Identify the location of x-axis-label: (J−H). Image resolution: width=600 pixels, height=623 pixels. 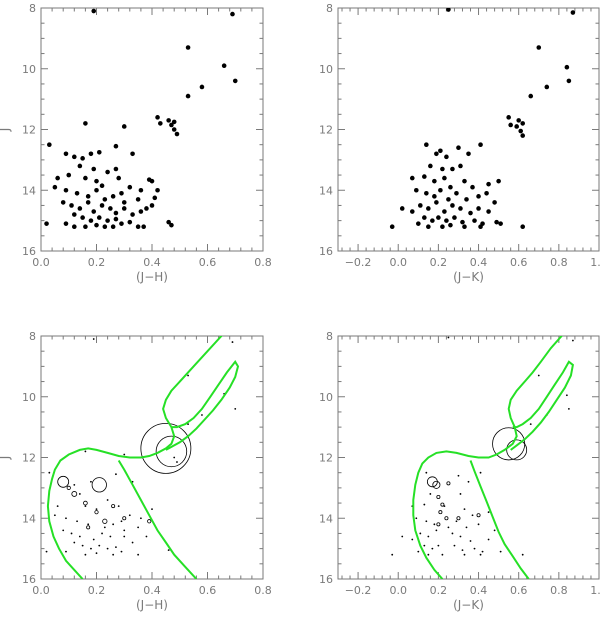
(152, 277).